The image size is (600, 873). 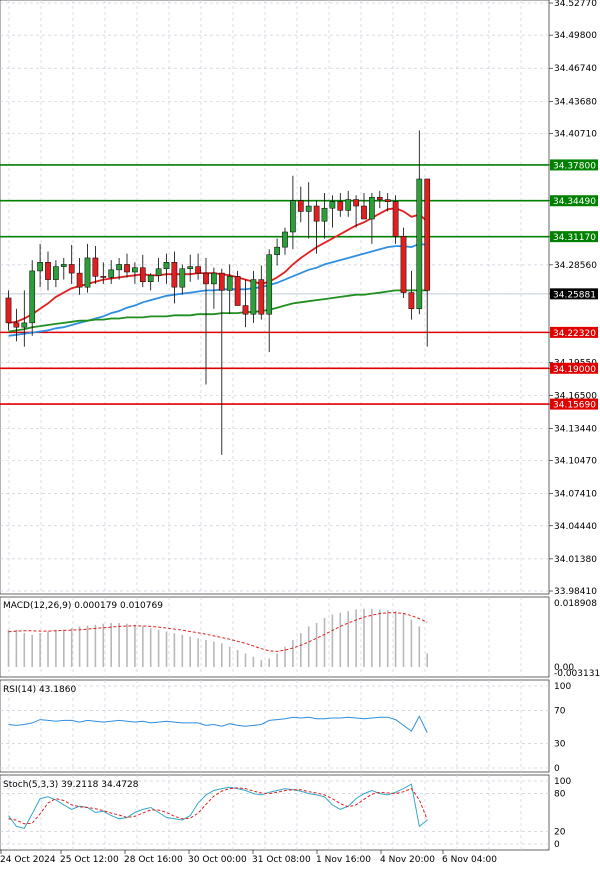 What do you see at coordinates (574, 238) in the screenshot?
I see `resistance-price-label: 34.31170` at bounding box center [574, 238].